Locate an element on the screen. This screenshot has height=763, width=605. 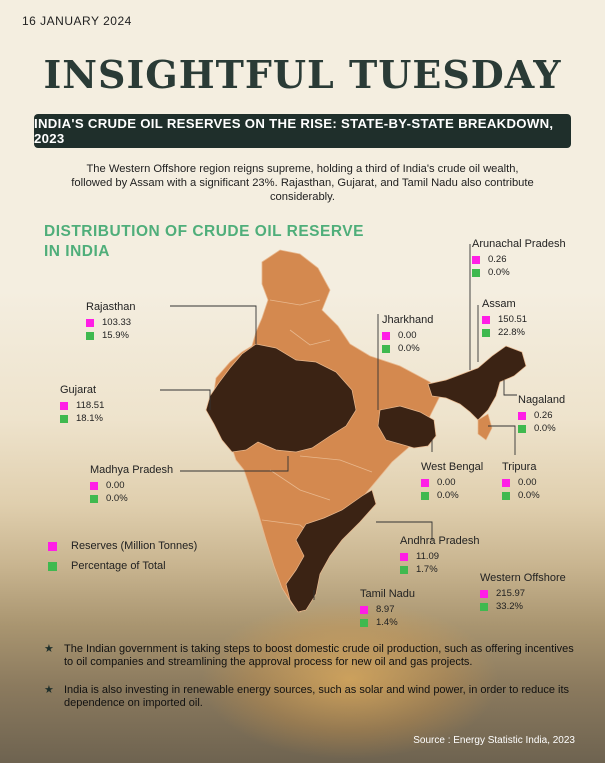
state-block-andhra-pradesh: Andhra Pradesh 11.09 1.7% is located at coordinates (440, 555).